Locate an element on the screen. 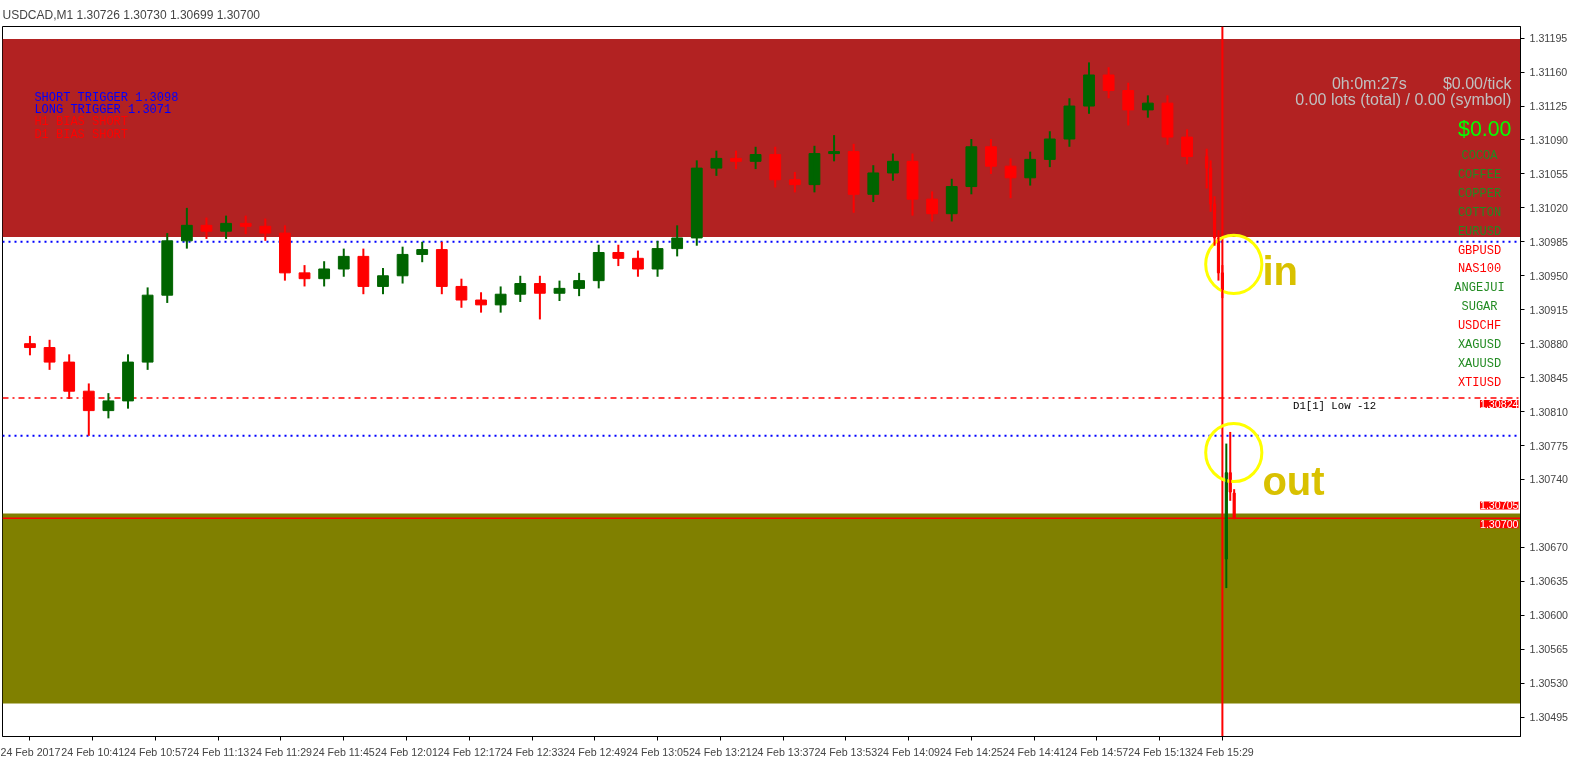 The height and width of the screenshot is (765, 1596). y-tick-label: 1.31020 is located at coordinates (1549, 207).